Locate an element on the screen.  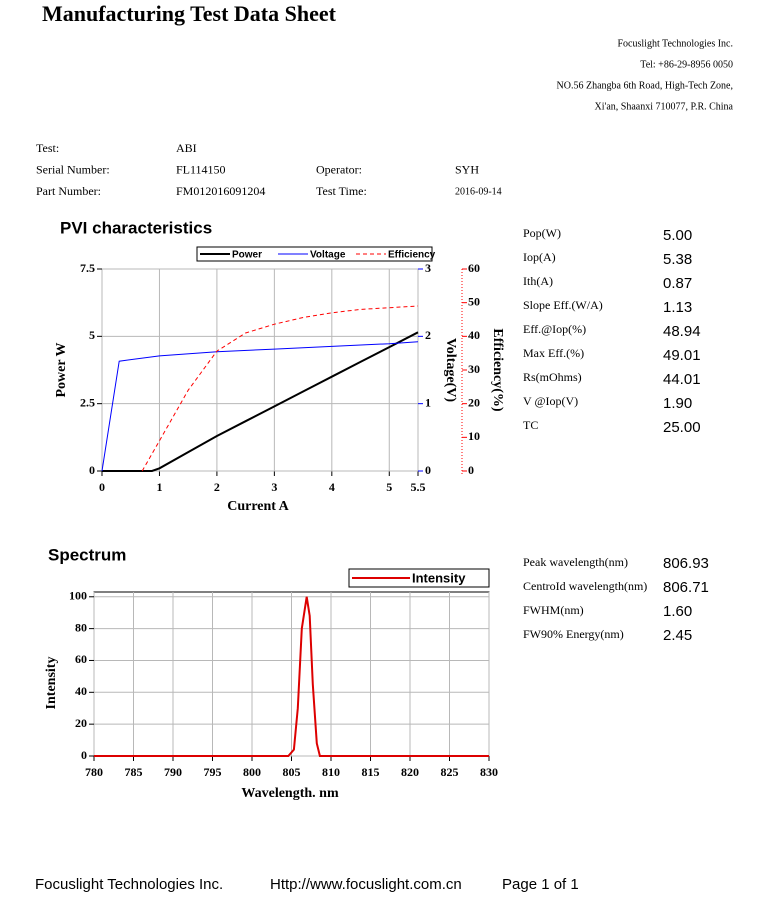
chart-title: Spectrum is located at coordinates (87, 554).